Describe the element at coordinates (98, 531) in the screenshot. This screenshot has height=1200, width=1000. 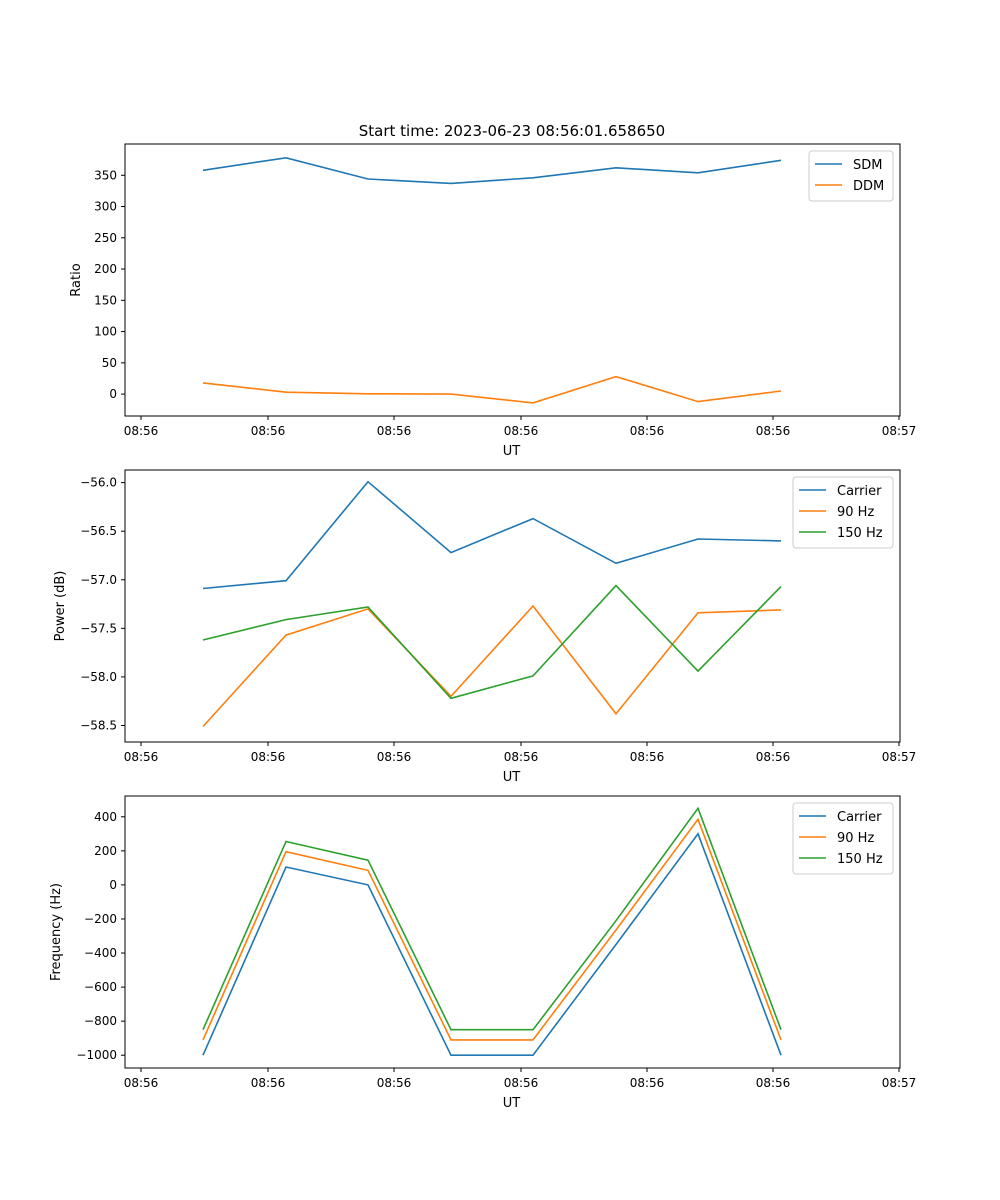
I see `y-tick-label: −56.5` at that location.